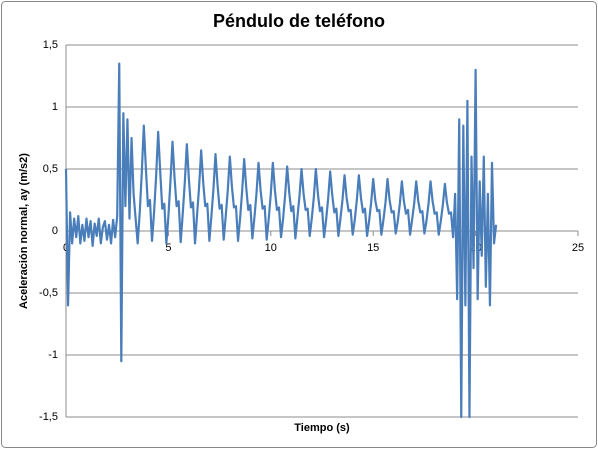  I want to click on y-axis-title: Aceleración normal, ay (m/s2), so click(24, 231).